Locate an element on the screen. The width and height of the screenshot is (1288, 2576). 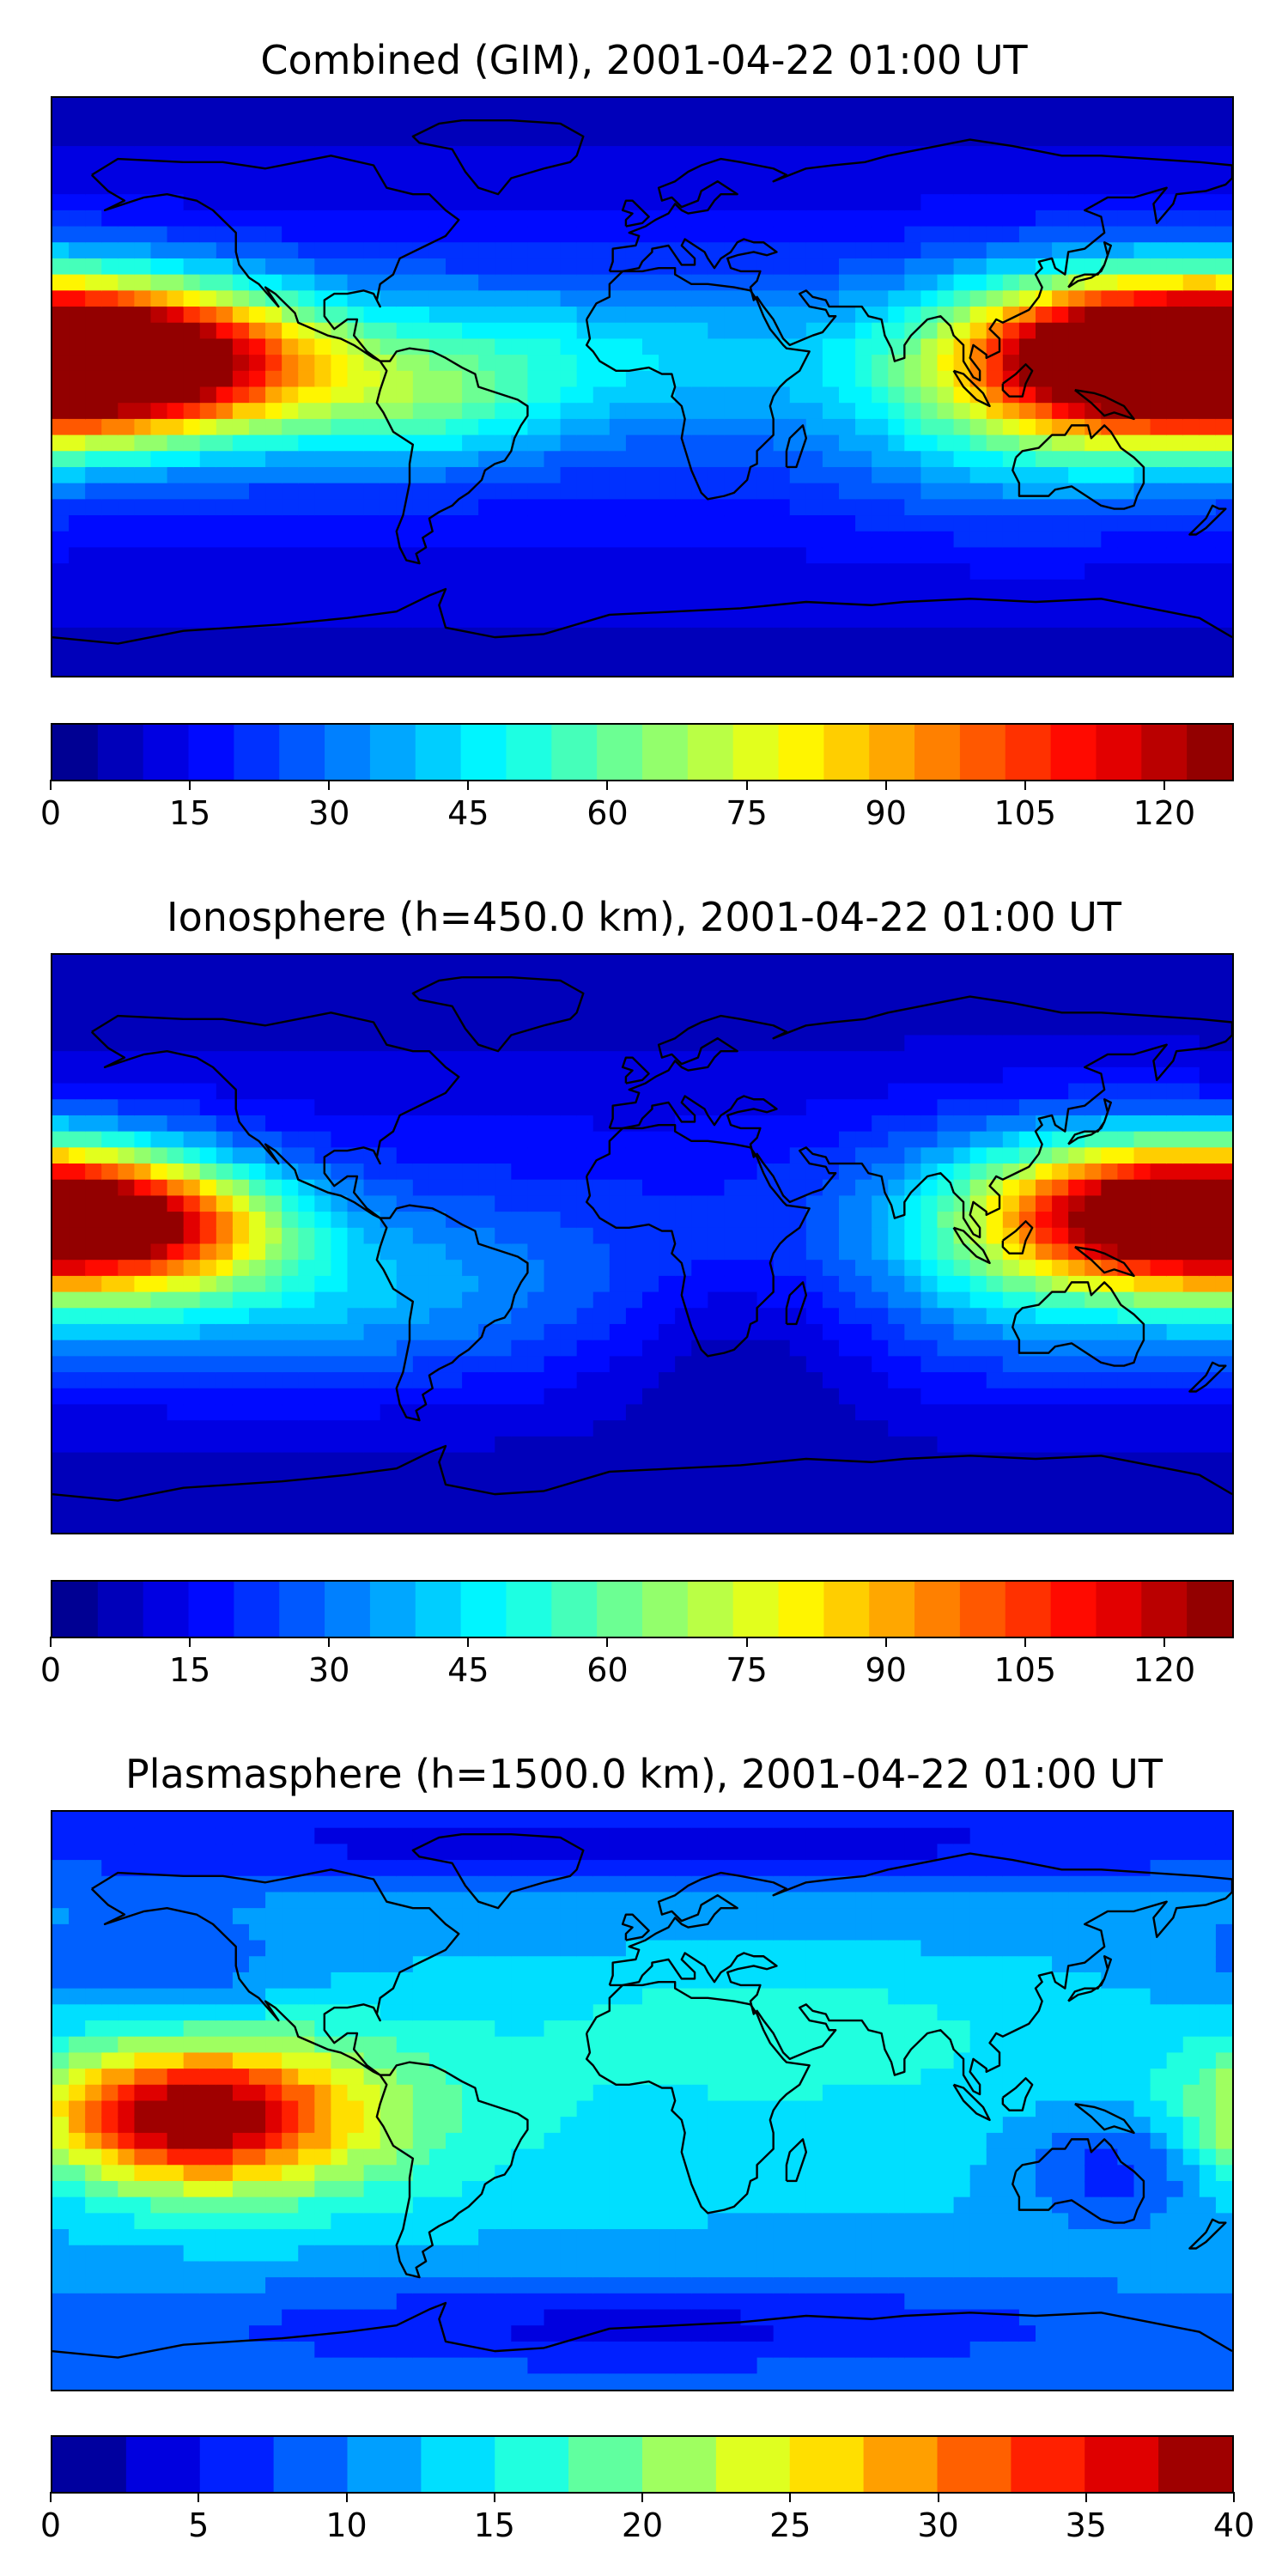
colorbar-combined-swatches is located at coordinates (642, 753).